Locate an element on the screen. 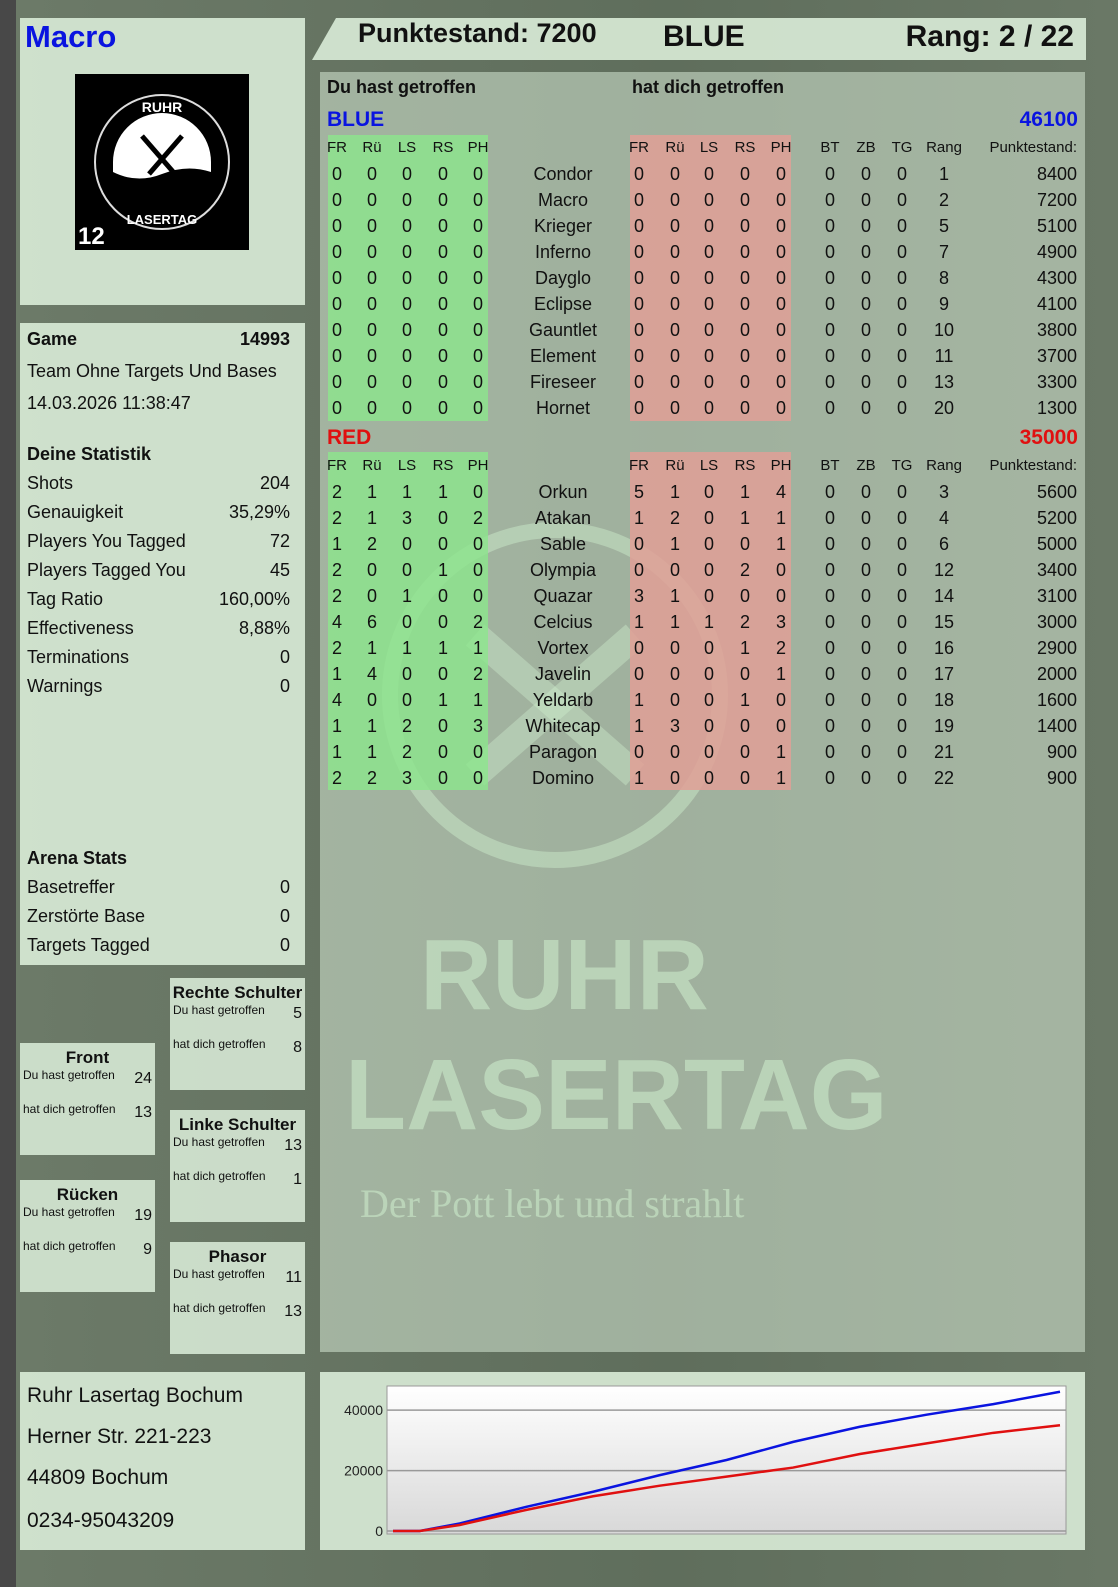 The image size is (1118, 1587). player-score: 5000 is located at coordinates (1056, 544).